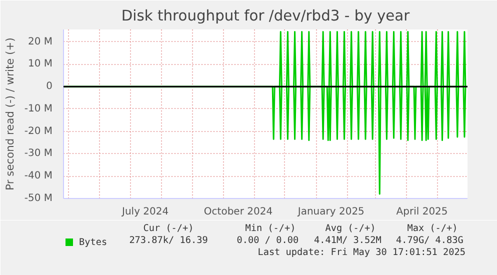 The image size is (497, 275). What do you see at coordinates (238, 212) in the screenshot?
I see `x-tick-label: October 2024` at bounding box center [238, 212].